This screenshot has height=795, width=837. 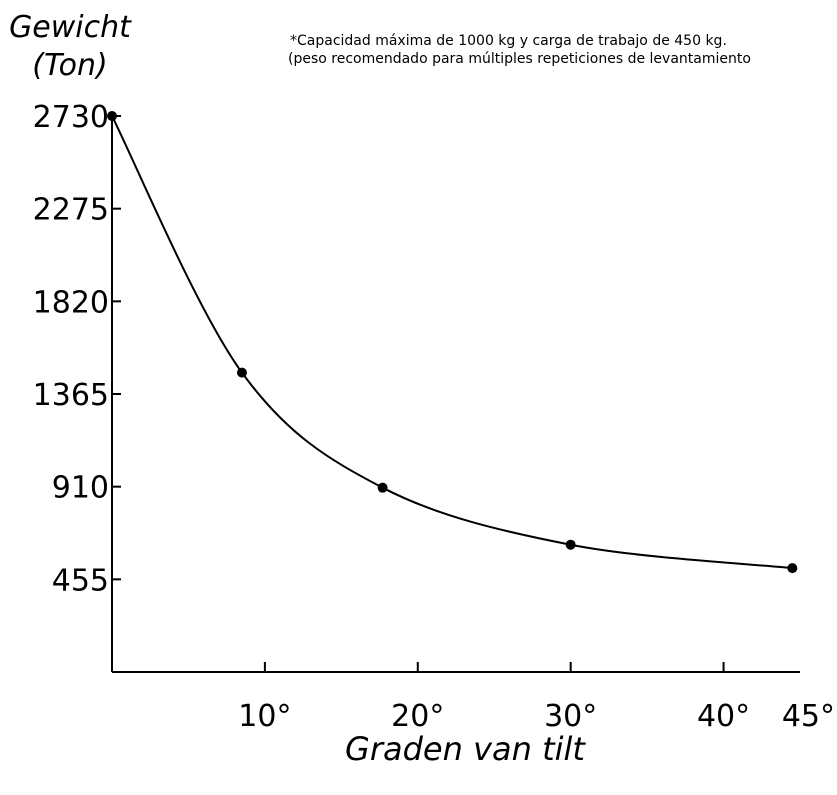 I want to click on x-tick-label: 45°, so click(x=808, y=716).